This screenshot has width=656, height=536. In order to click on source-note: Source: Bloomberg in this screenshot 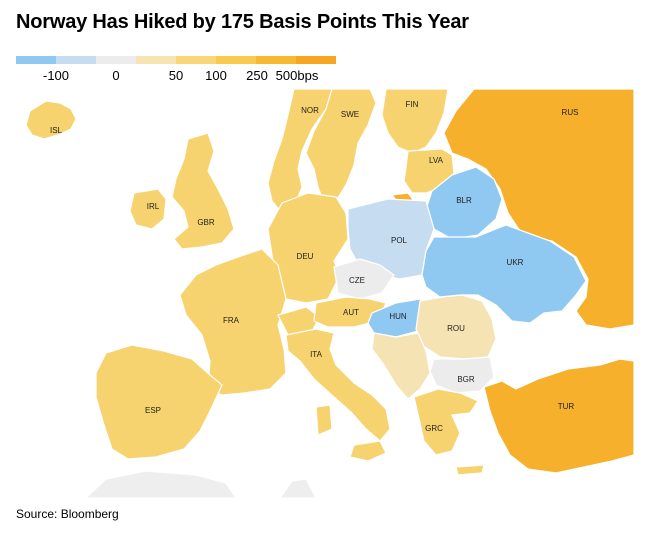, I will do `click(67, 514)`.